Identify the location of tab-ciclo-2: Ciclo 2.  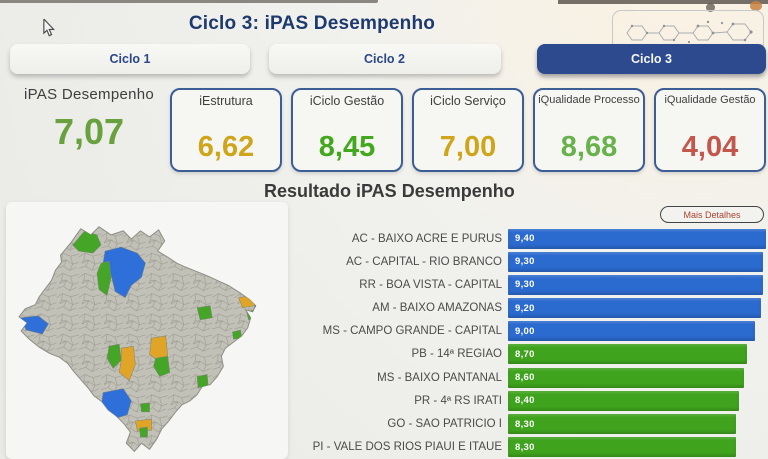
(384, 59).